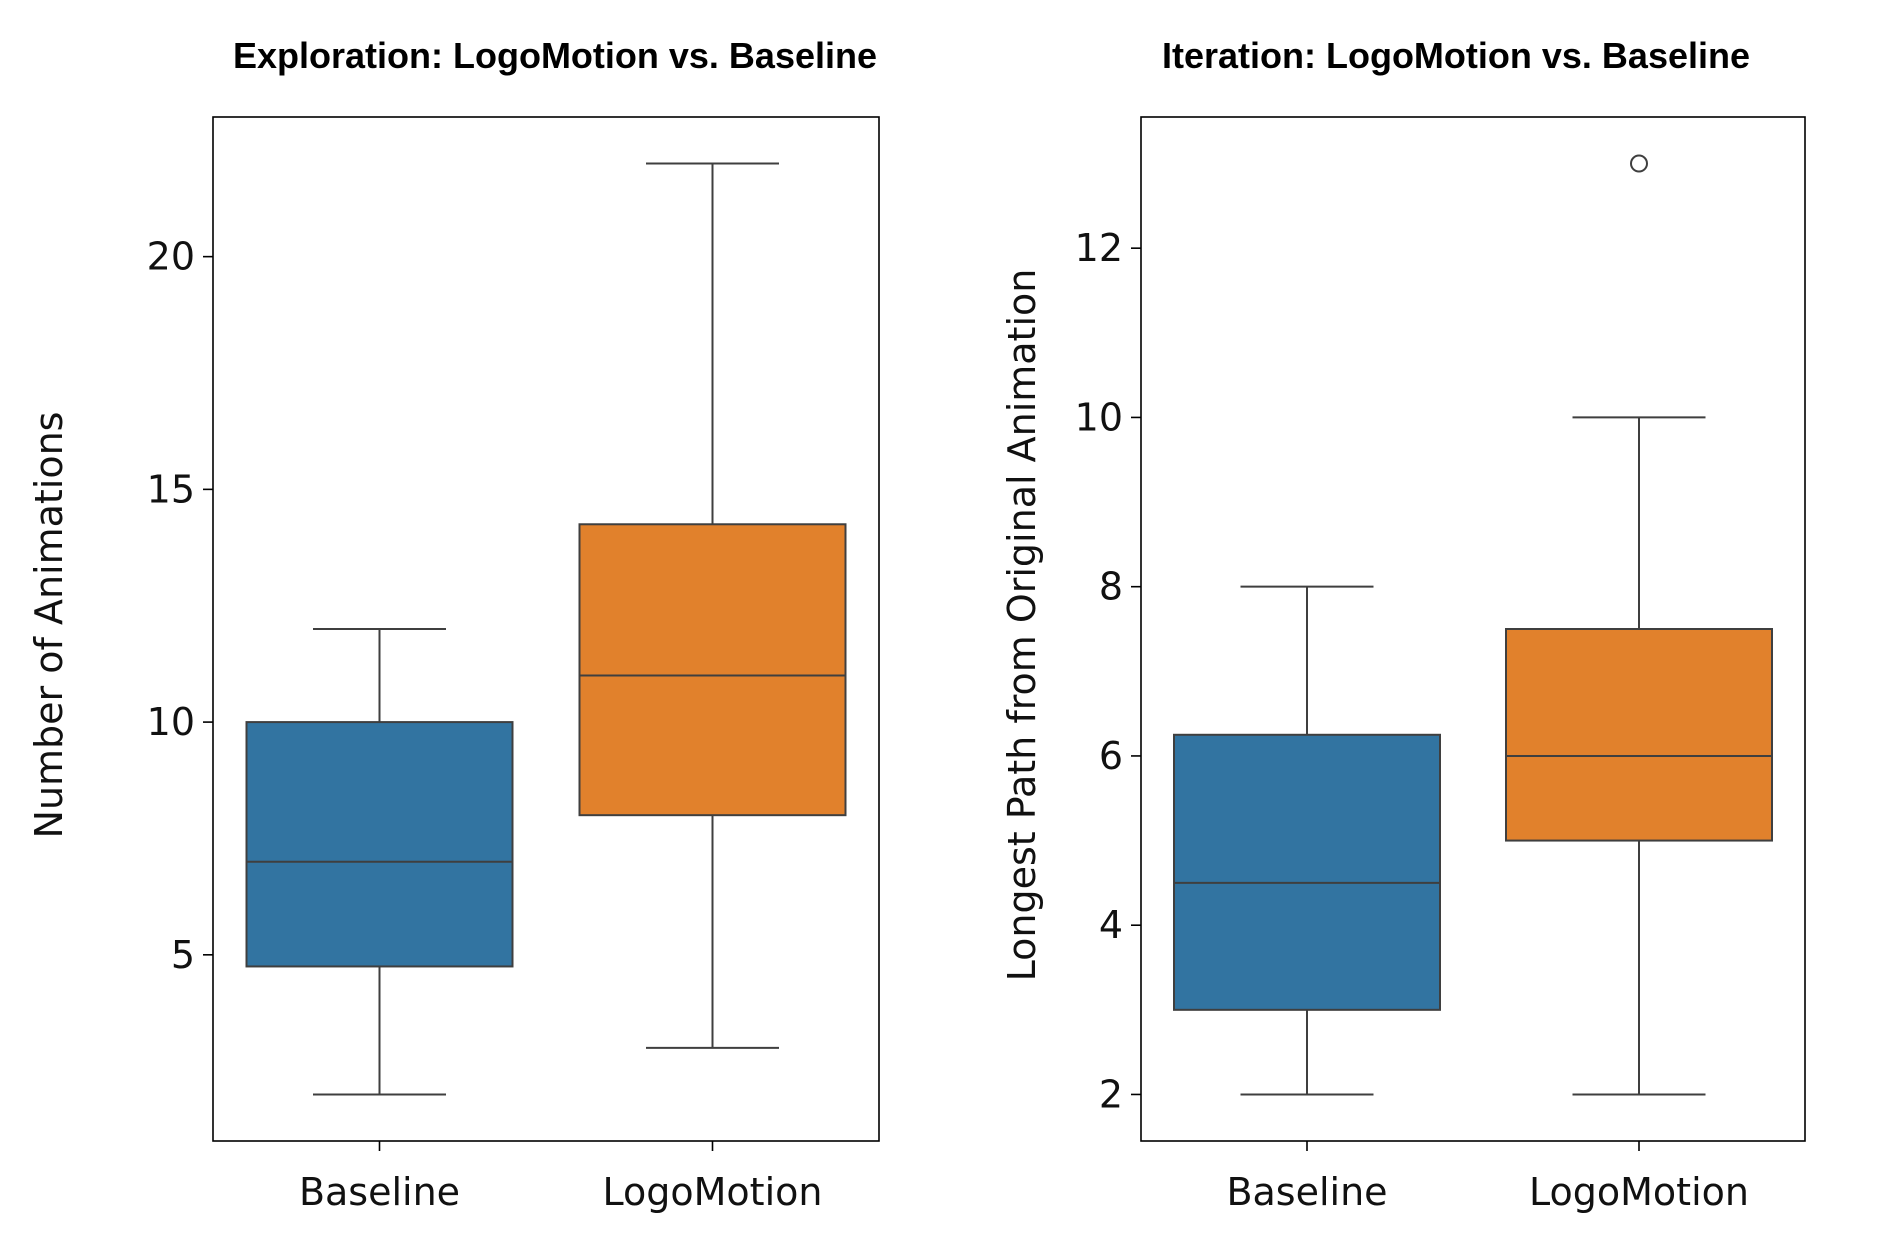 This screenshot has width=1886, height=1254. Describe the element at coordinates (1099, 248) in the screenshot. I see `y-tick-label: 12` at that location.